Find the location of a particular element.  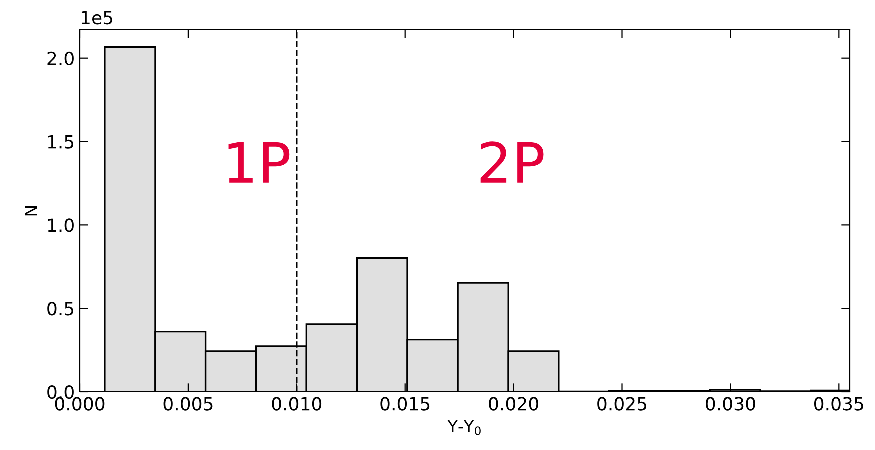

x-tick-label: 0.035 is located at coordinates (839, 404).